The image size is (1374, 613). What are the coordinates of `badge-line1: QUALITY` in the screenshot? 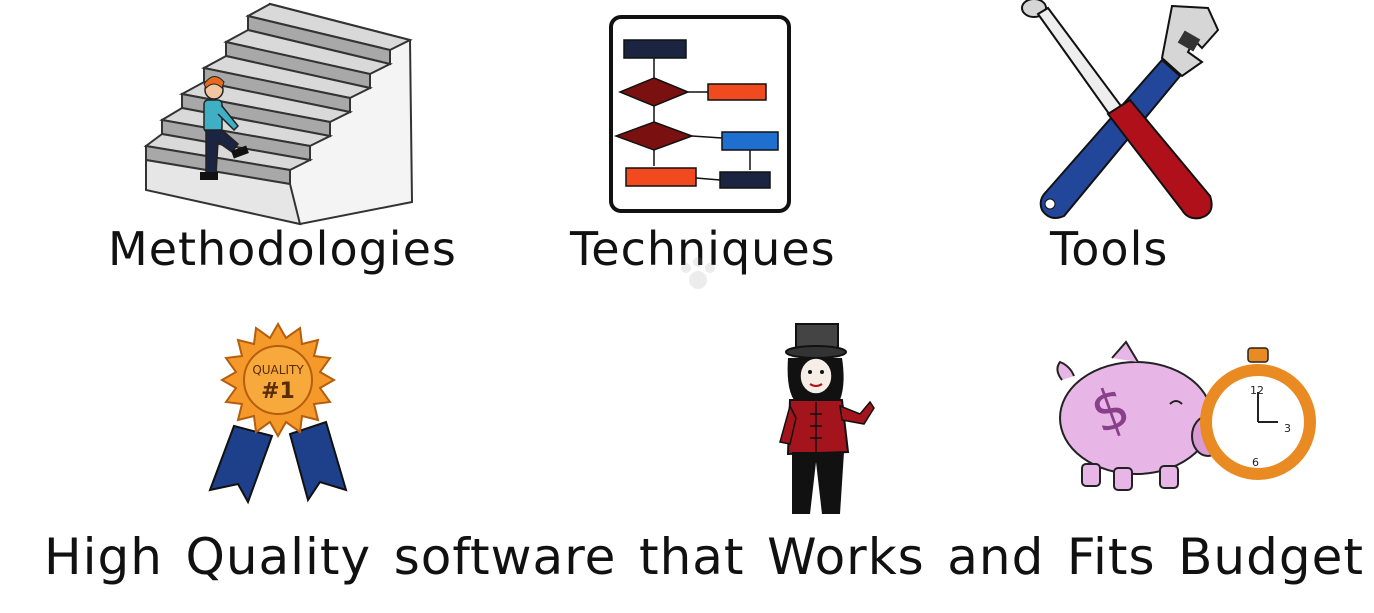 It's located at (278, 370).